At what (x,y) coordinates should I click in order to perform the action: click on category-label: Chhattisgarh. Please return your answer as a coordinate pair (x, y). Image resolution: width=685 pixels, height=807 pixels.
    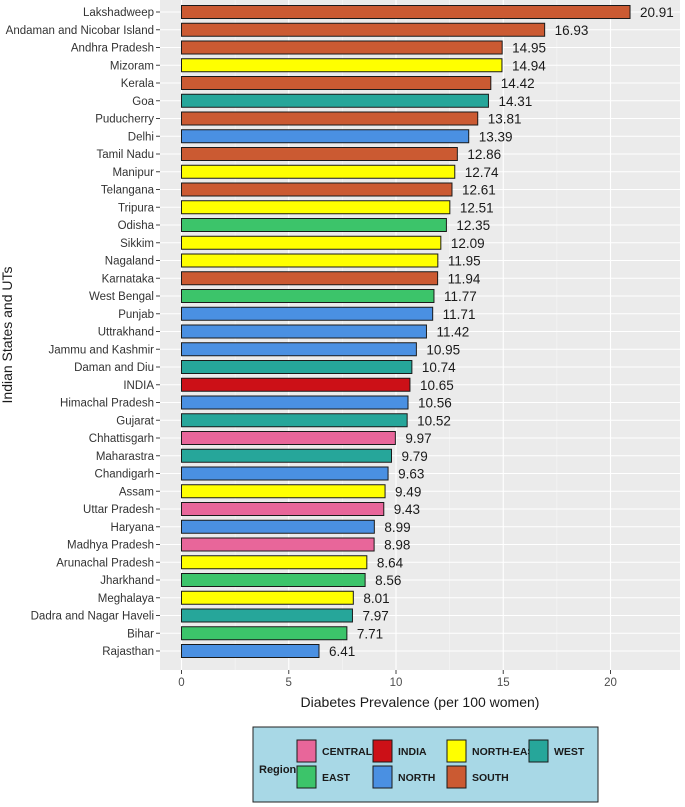
    Looking at the image, I should click on (121, 439).